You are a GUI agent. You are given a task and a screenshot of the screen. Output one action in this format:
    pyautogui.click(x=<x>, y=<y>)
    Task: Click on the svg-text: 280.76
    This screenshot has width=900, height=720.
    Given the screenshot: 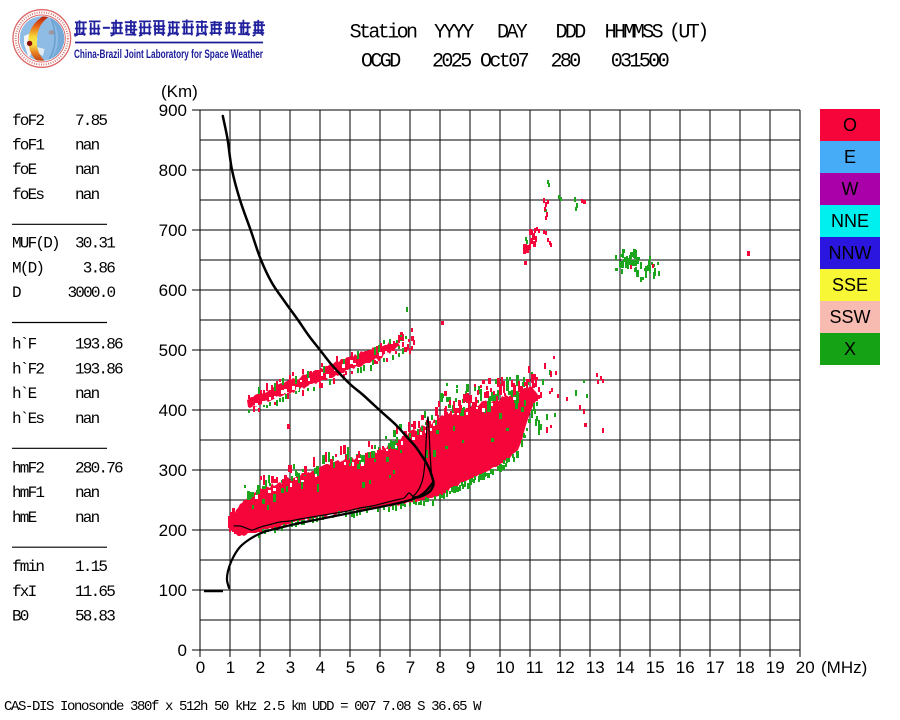 What is the action you would take?
    pyautogui.click(x=99, y=468)
    